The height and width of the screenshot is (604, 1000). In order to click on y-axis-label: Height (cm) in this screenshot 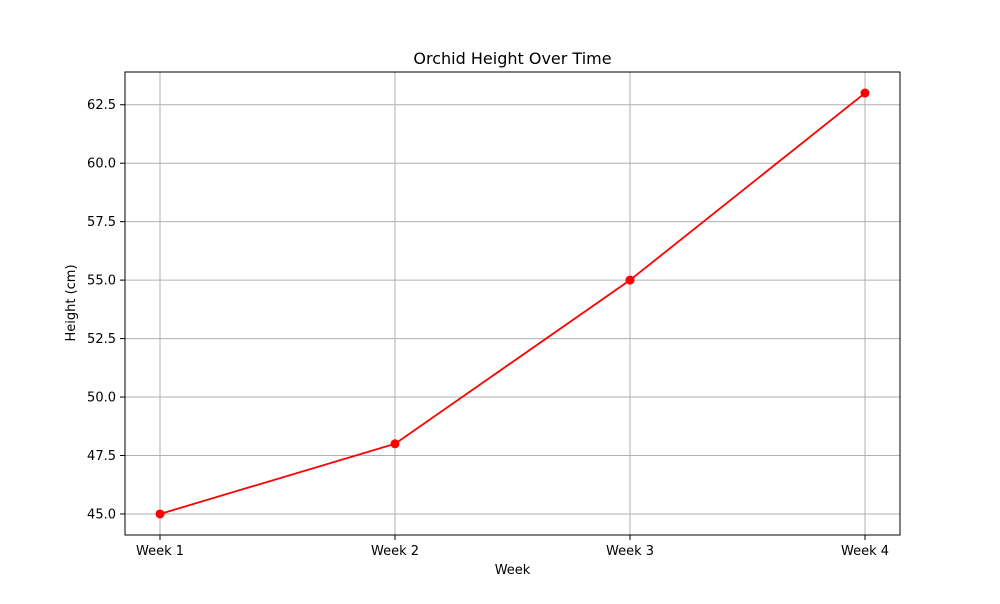, I will do `click(71, 302)`.